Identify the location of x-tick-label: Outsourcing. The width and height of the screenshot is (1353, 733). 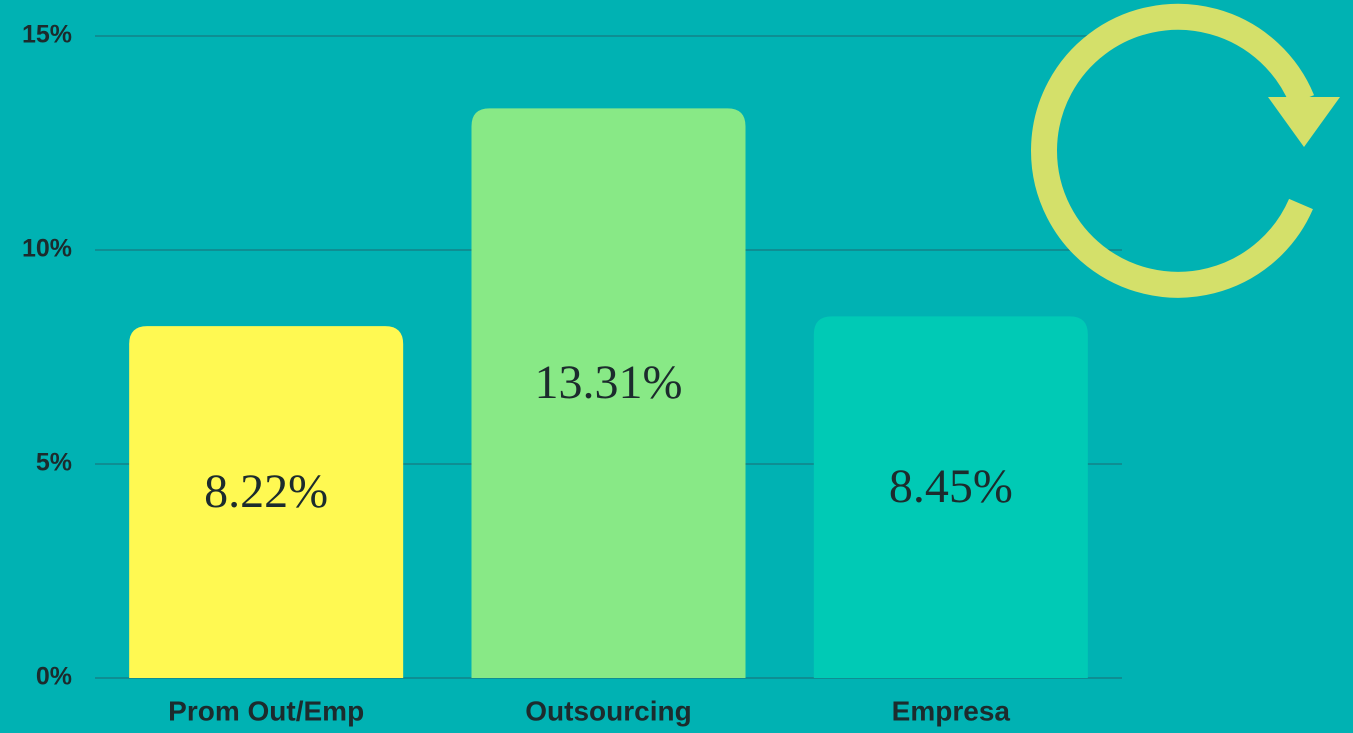
(608, 710).